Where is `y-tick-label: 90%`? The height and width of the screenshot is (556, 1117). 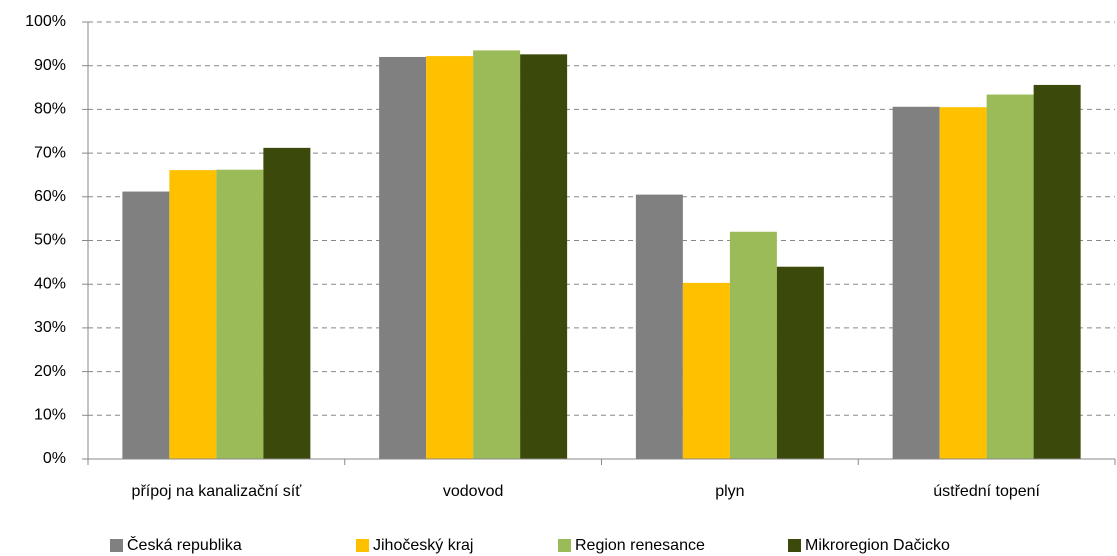 y-tick-label: 90% is located at coordinates (50, 65).